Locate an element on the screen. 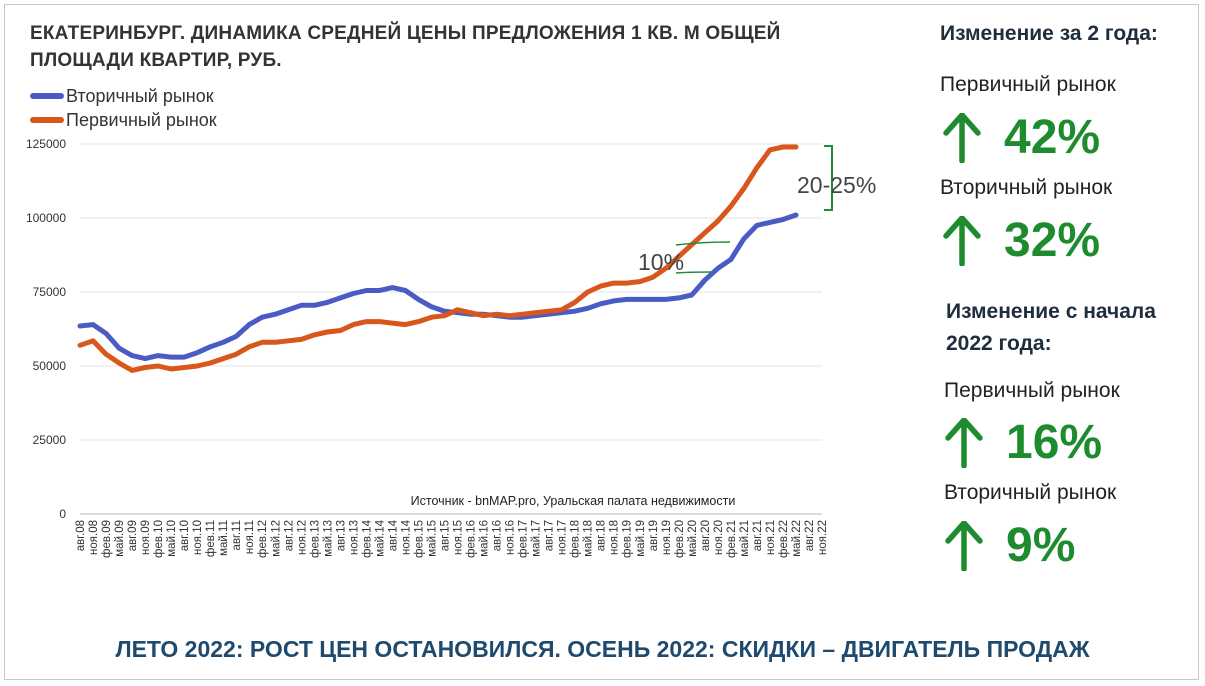  x-tick-label: май.20 is located at coordinates (693, 538).